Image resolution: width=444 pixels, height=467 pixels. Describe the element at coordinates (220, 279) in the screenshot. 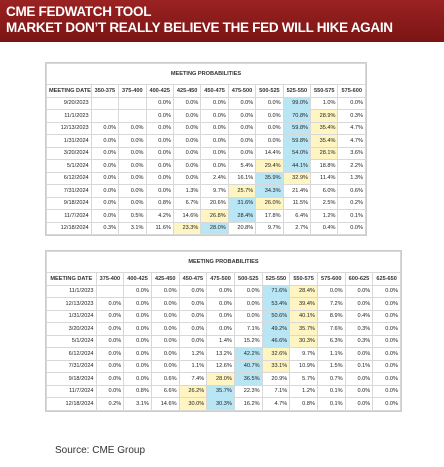

I see `column-header: 475-500` at that location.